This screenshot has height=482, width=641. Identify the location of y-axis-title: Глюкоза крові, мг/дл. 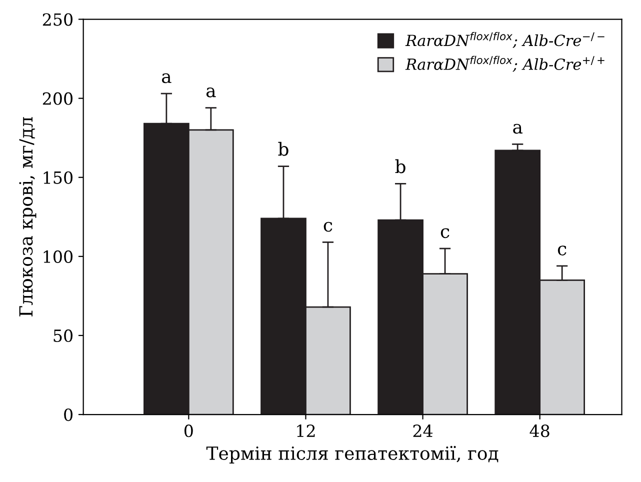
(27, 216).